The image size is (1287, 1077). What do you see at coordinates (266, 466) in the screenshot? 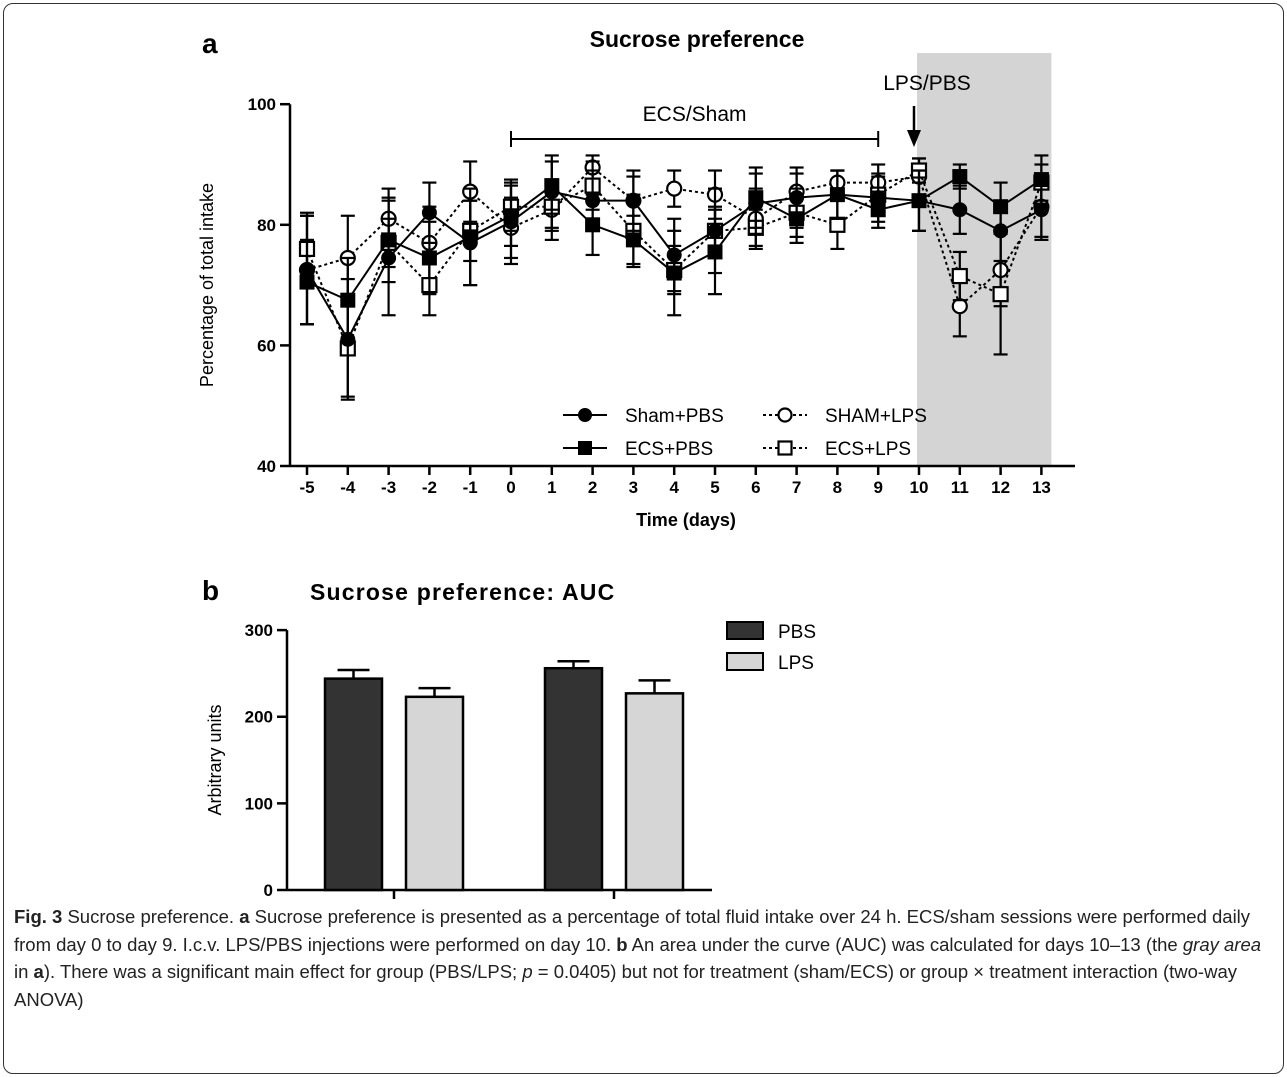
I see `y-tick-label: 40` at bounding box center [266, 466].